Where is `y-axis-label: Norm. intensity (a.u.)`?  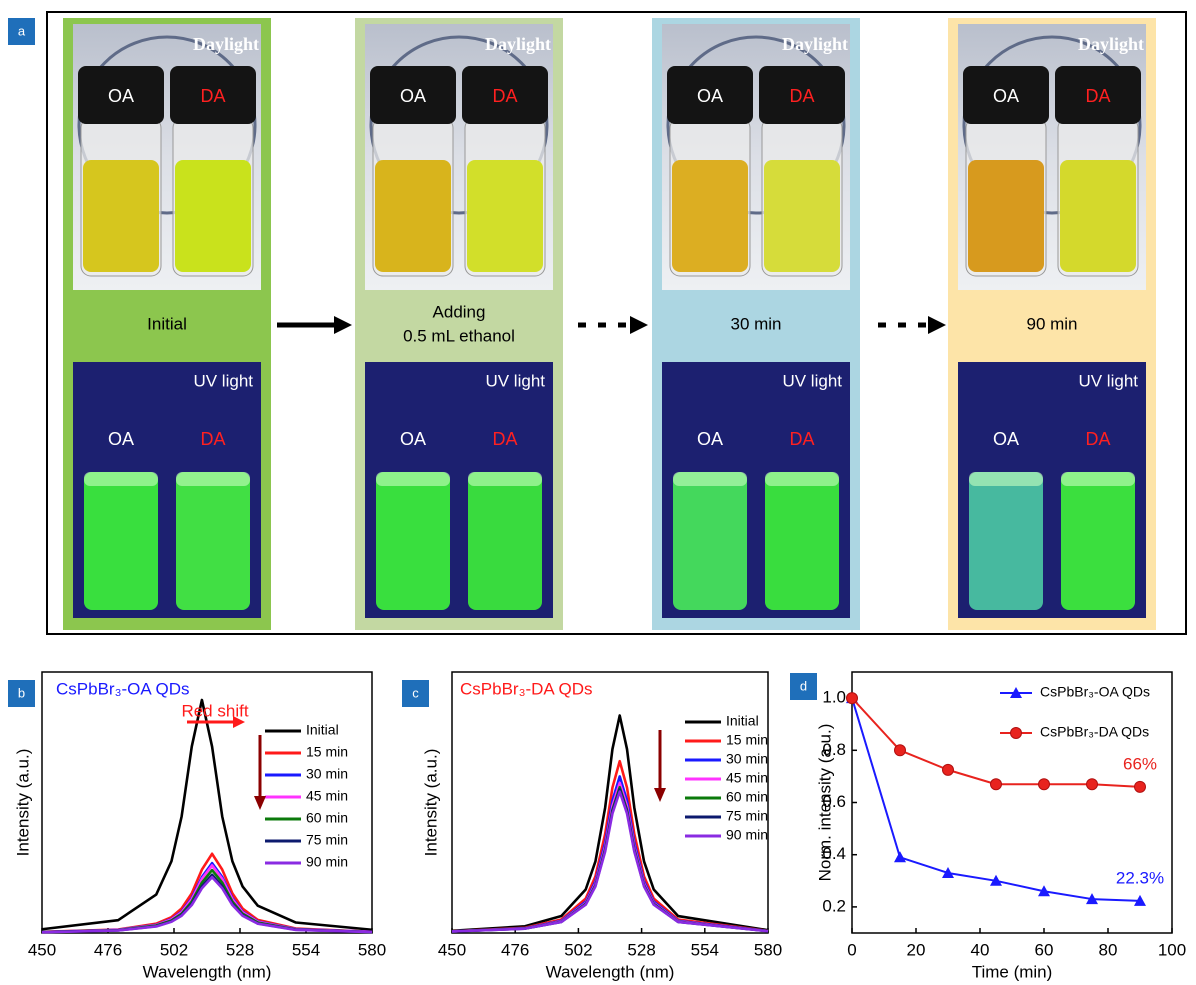 y-axis-label: Norm. intensity (a.u.) is located at coordinates (824, 803).